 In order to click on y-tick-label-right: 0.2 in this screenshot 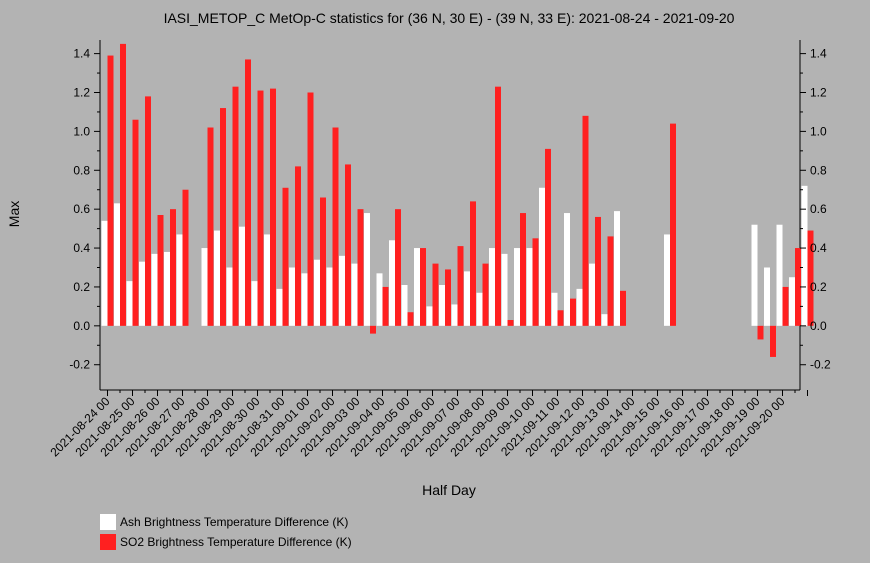, I will do `click(818, 287)`.